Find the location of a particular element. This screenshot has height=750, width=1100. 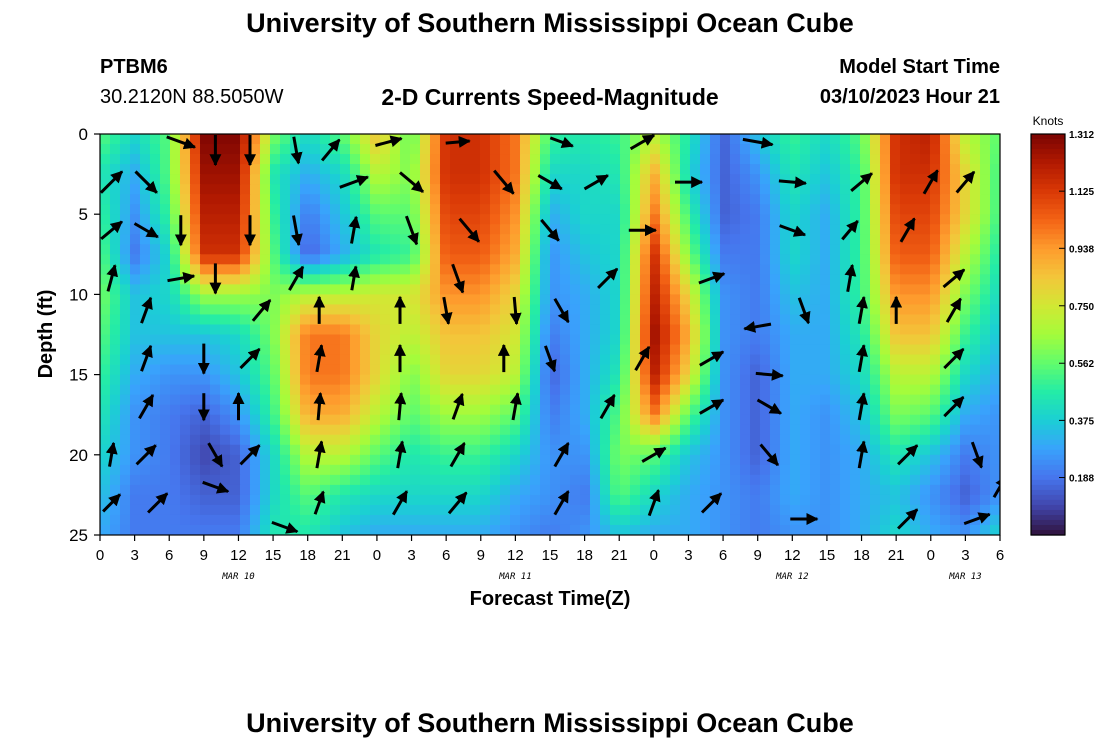

colorbar-tick-label: 0.375 is located at coordinates (1081, 421).